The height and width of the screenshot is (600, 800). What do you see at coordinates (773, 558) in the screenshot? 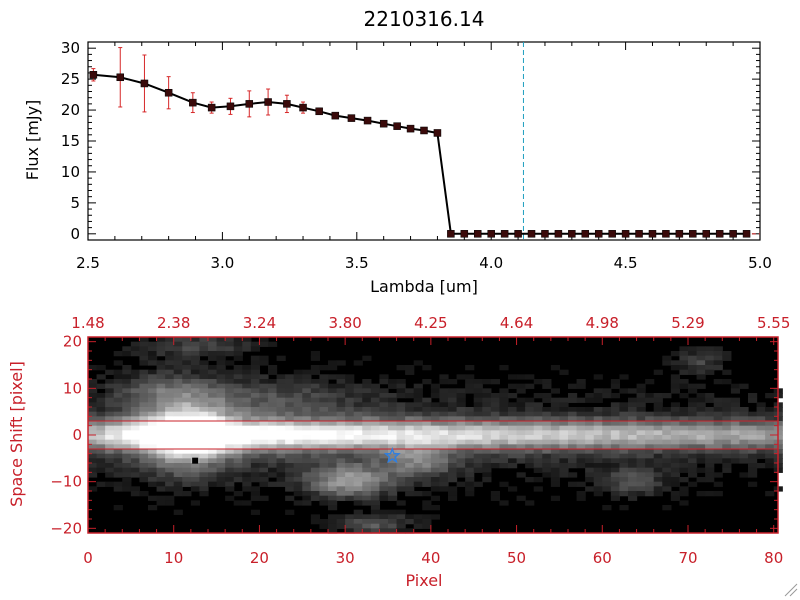
I see `bottom-x-tick-label: 80` at bounding box center [773, 558].